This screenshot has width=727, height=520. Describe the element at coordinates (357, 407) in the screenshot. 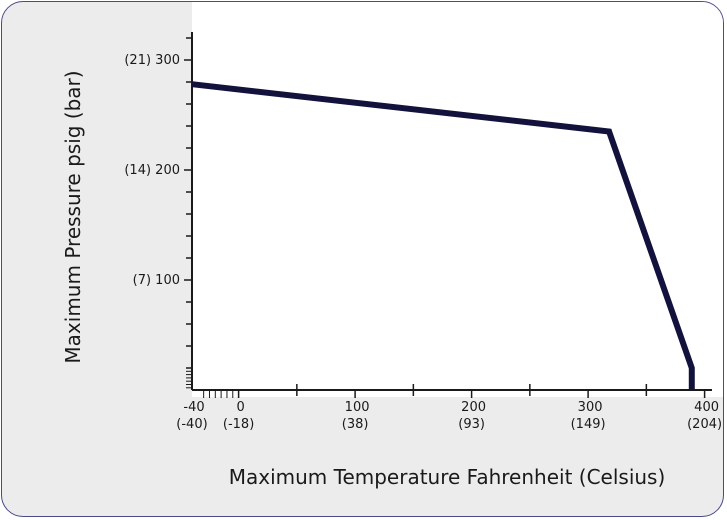

I see `x-tick-label: 100` at that location.